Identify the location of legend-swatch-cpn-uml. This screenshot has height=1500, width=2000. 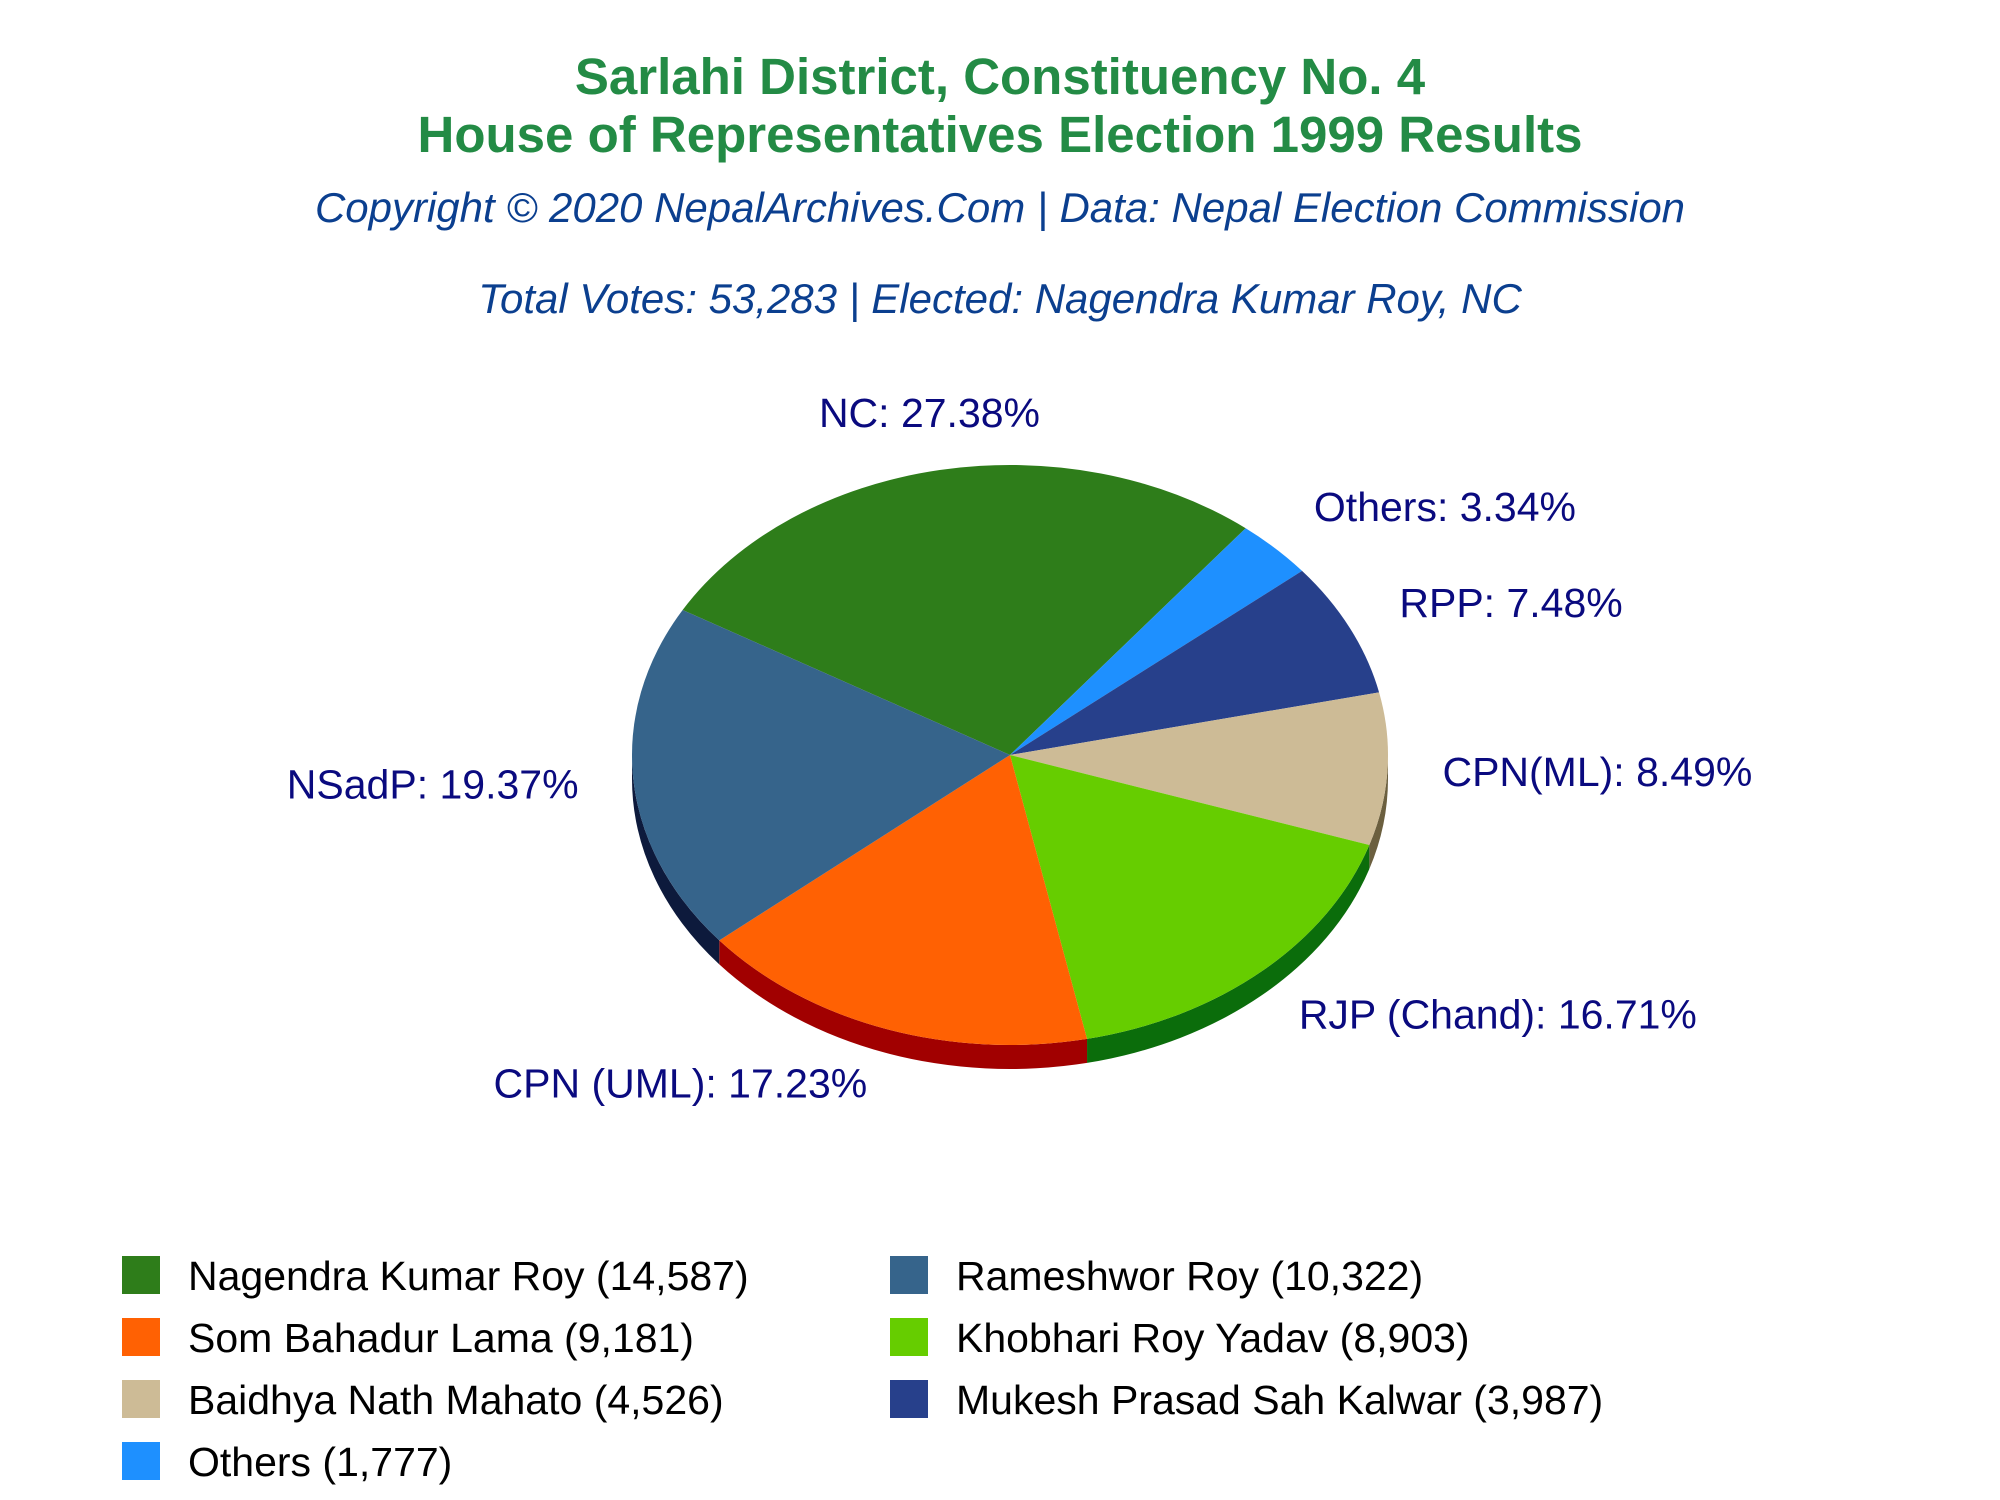
(141, 1337).